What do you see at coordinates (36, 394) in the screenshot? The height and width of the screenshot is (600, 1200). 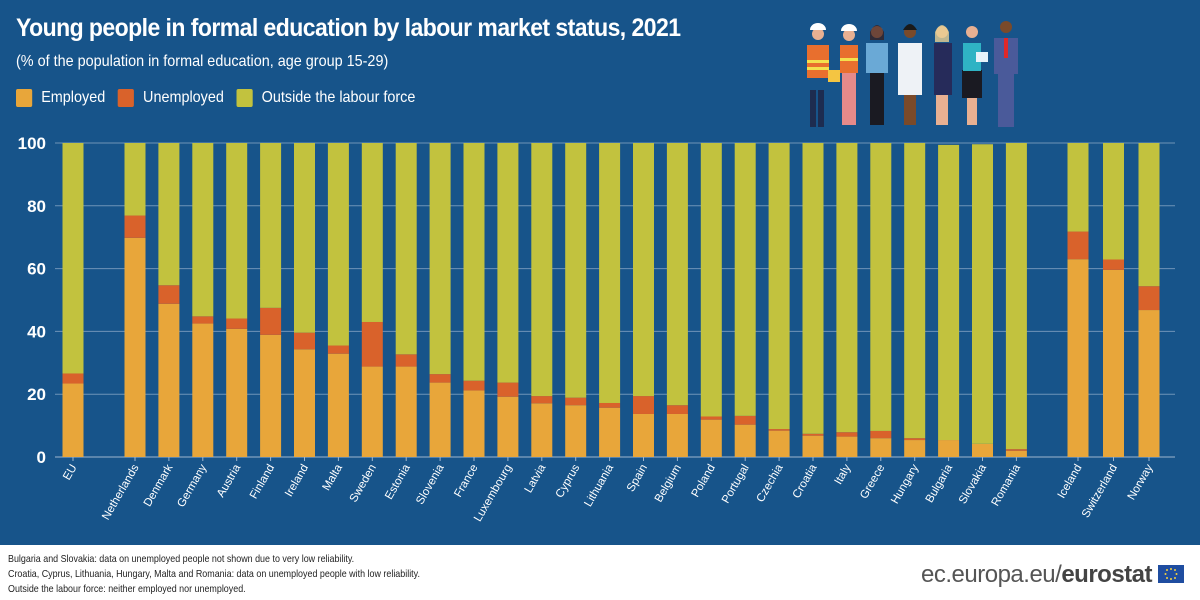 I see `y-tick-label: 20` at bounding box center [36, 394].